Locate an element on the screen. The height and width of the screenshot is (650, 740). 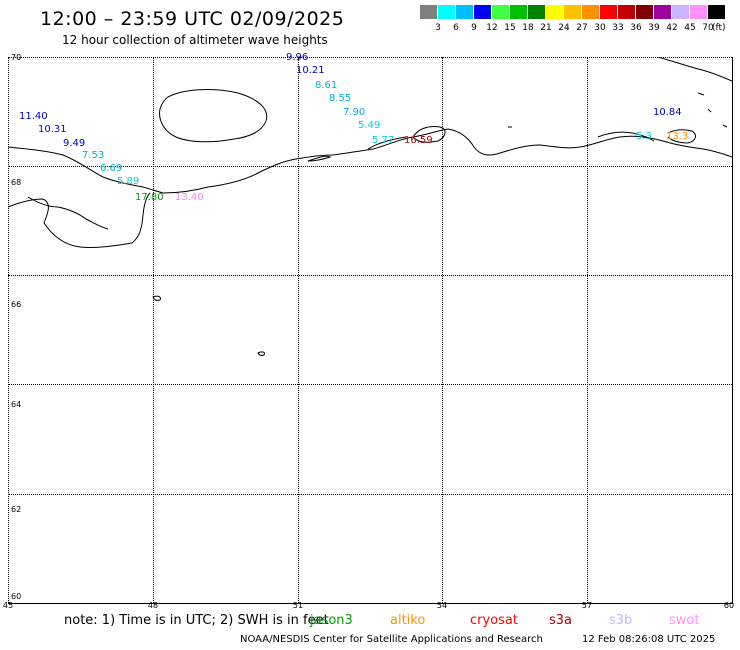
scale-label: 9 is located at coordinates (474, 28).